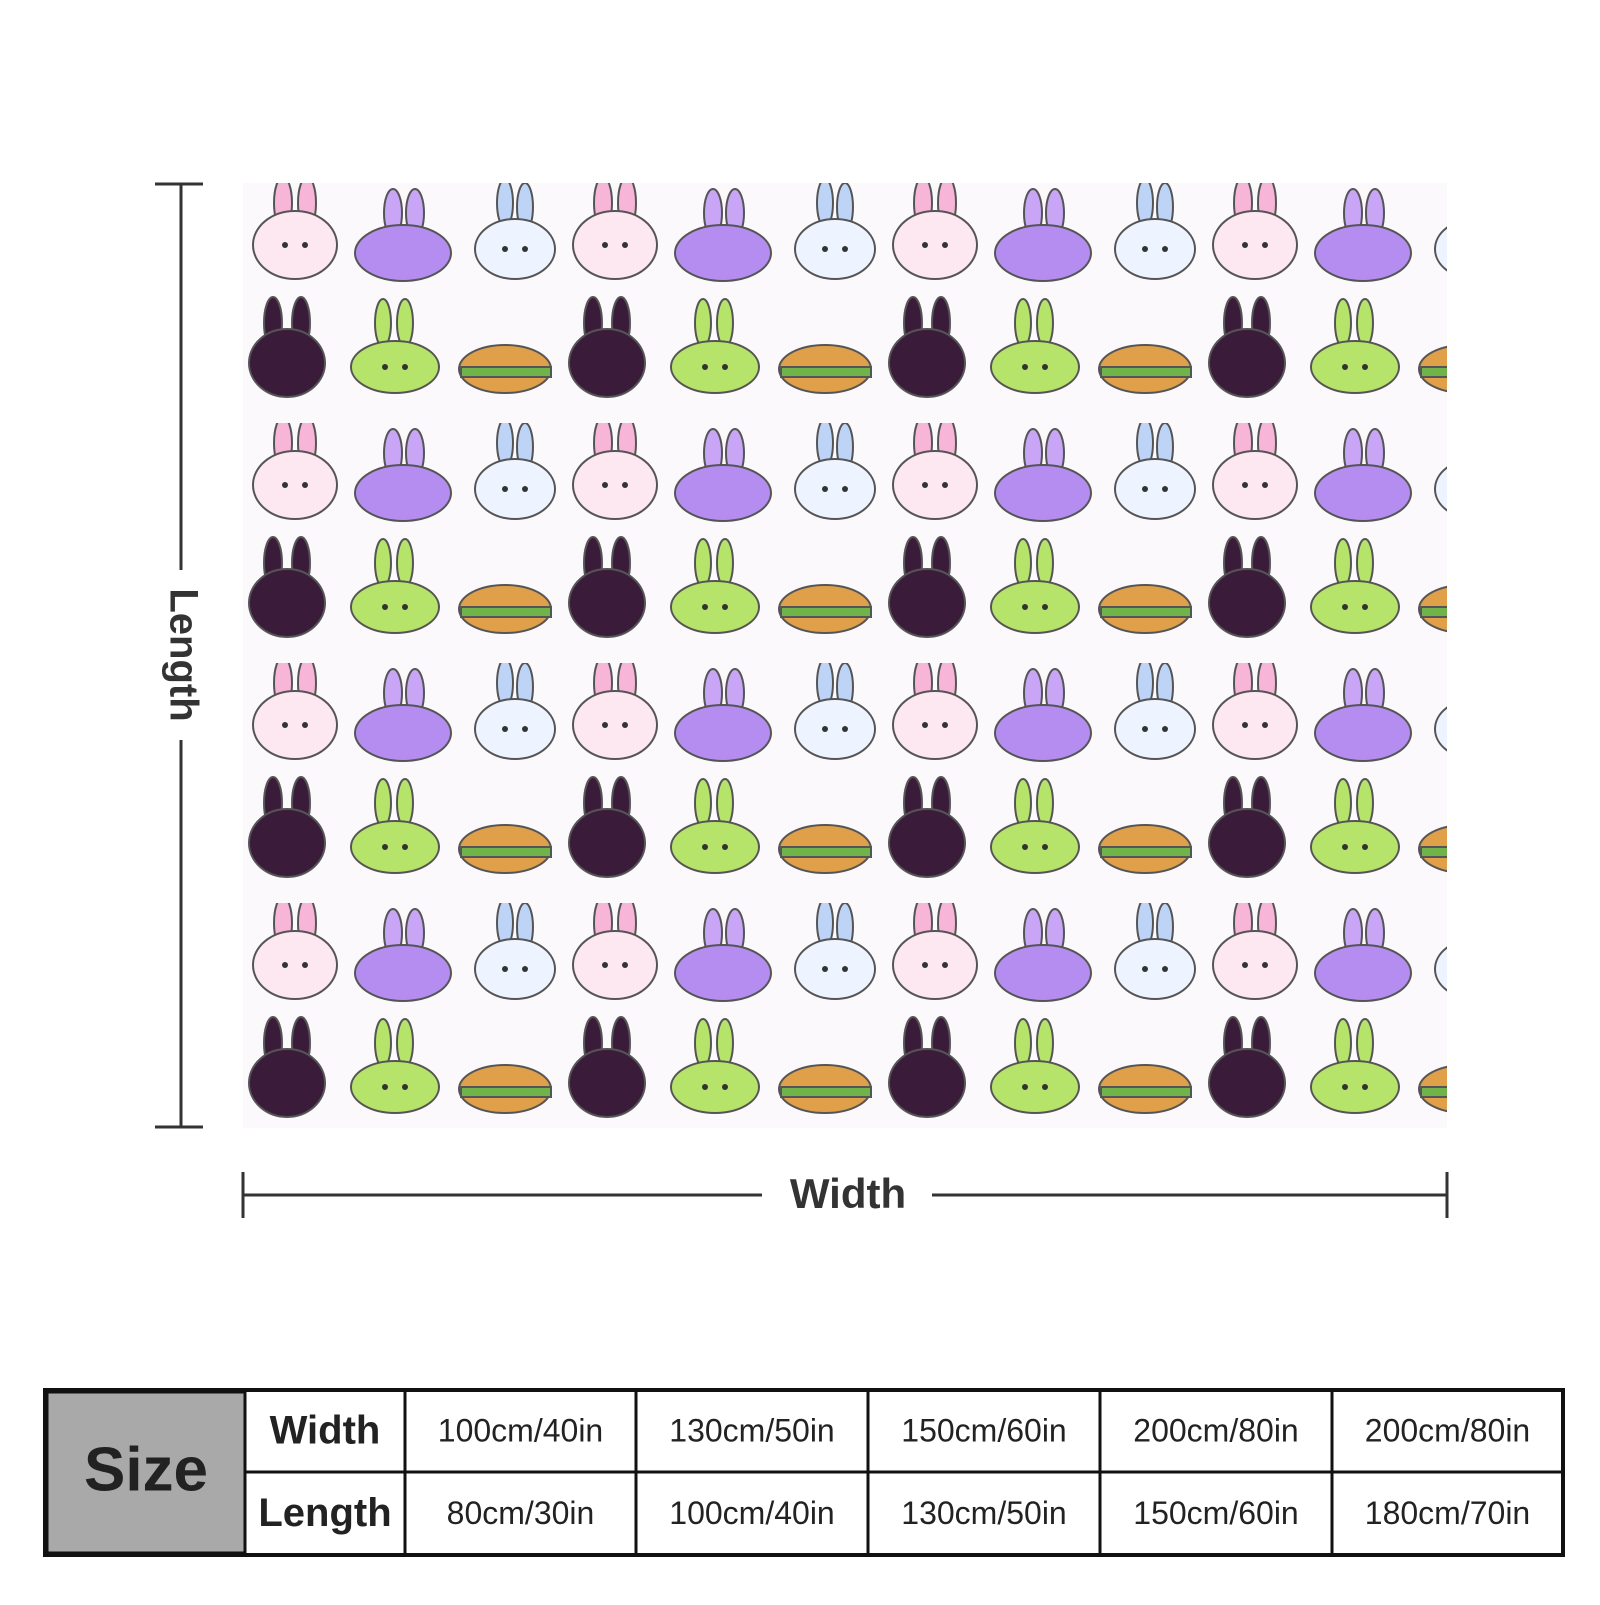  I want to click on size-cell: 180cm/70in, so click(1447, 1513).